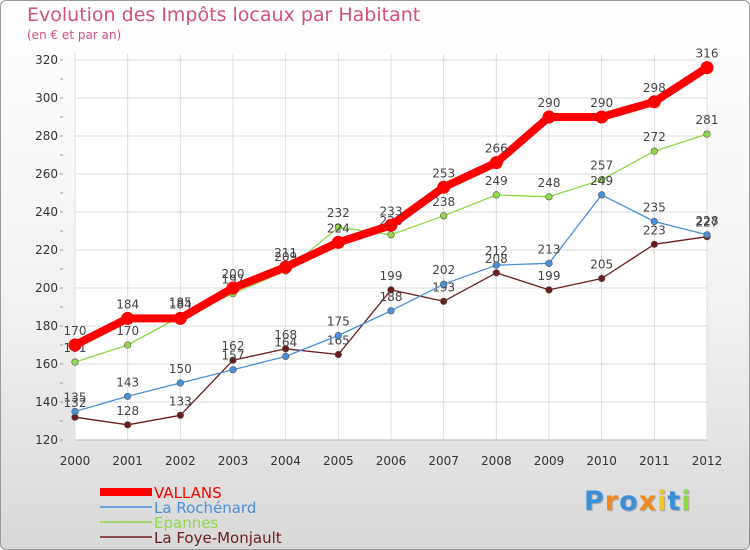 The width and height of the screenshot is (750, 550). Describe the element at coordinates (127, 461) in the screenshot. I see `x-tick-label: 2001` at that location.